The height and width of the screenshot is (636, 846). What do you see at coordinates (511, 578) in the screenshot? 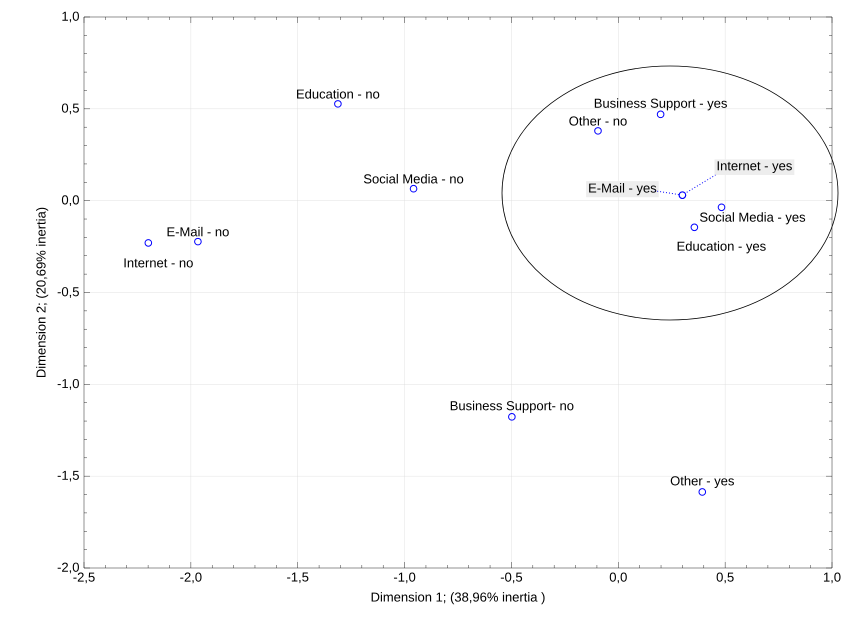
I see `x-tick-label: -0,5` at bounding box center [511, 578].